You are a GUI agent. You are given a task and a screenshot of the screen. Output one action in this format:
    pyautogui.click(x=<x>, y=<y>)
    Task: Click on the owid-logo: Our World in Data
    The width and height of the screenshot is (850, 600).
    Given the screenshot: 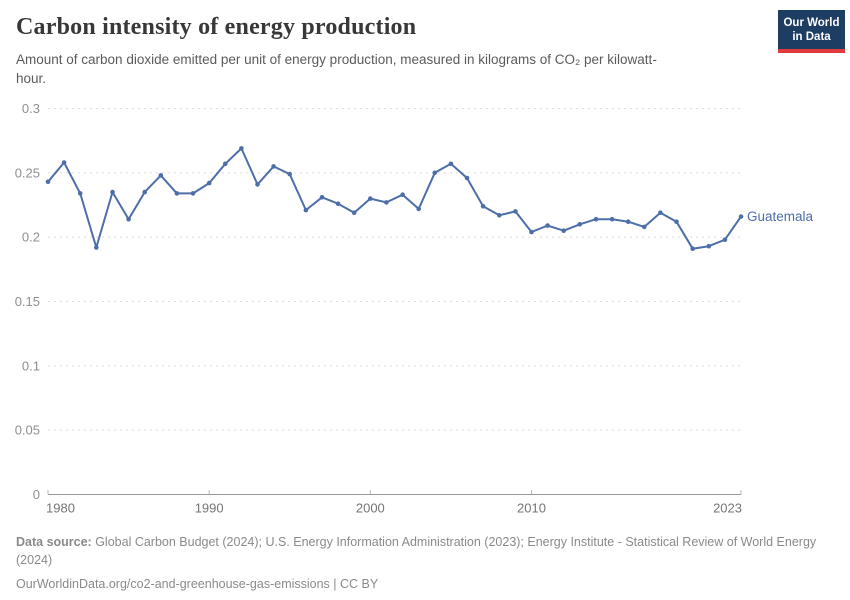 What is the action you would take?
    pyautogui.click(x=811, y=31)
    